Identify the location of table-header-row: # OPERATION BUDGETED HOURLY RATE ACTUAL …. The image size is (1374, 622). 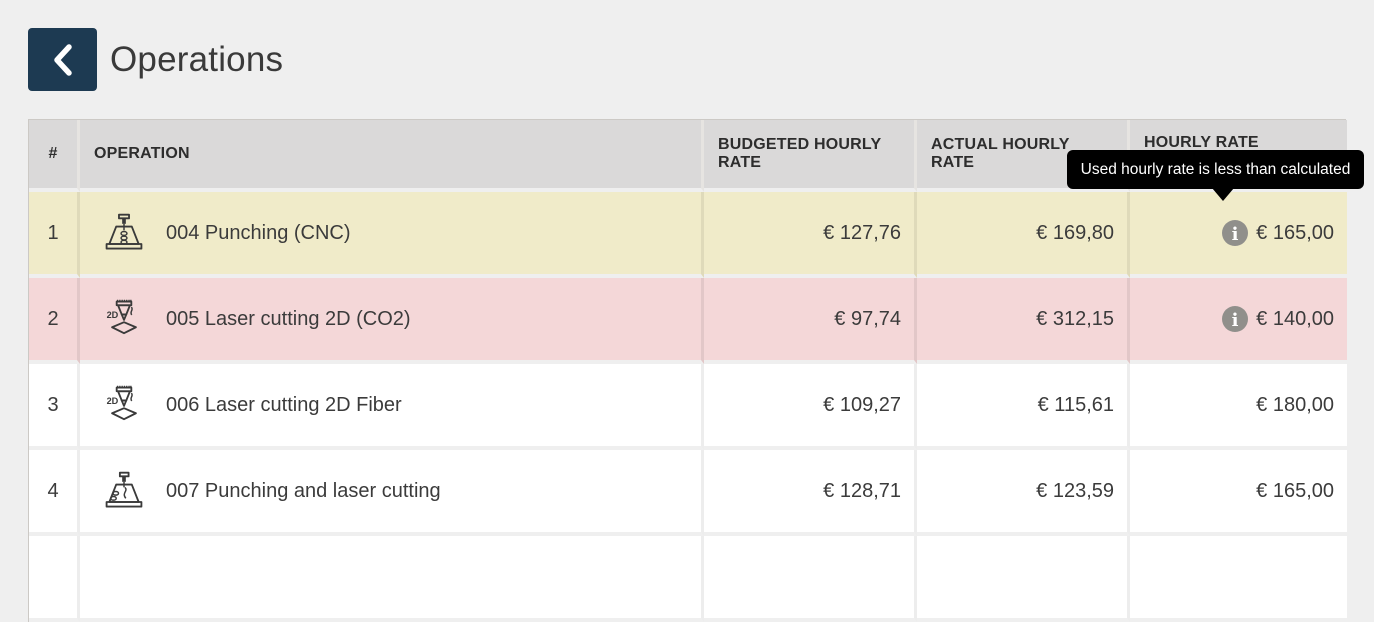
(688, 156).